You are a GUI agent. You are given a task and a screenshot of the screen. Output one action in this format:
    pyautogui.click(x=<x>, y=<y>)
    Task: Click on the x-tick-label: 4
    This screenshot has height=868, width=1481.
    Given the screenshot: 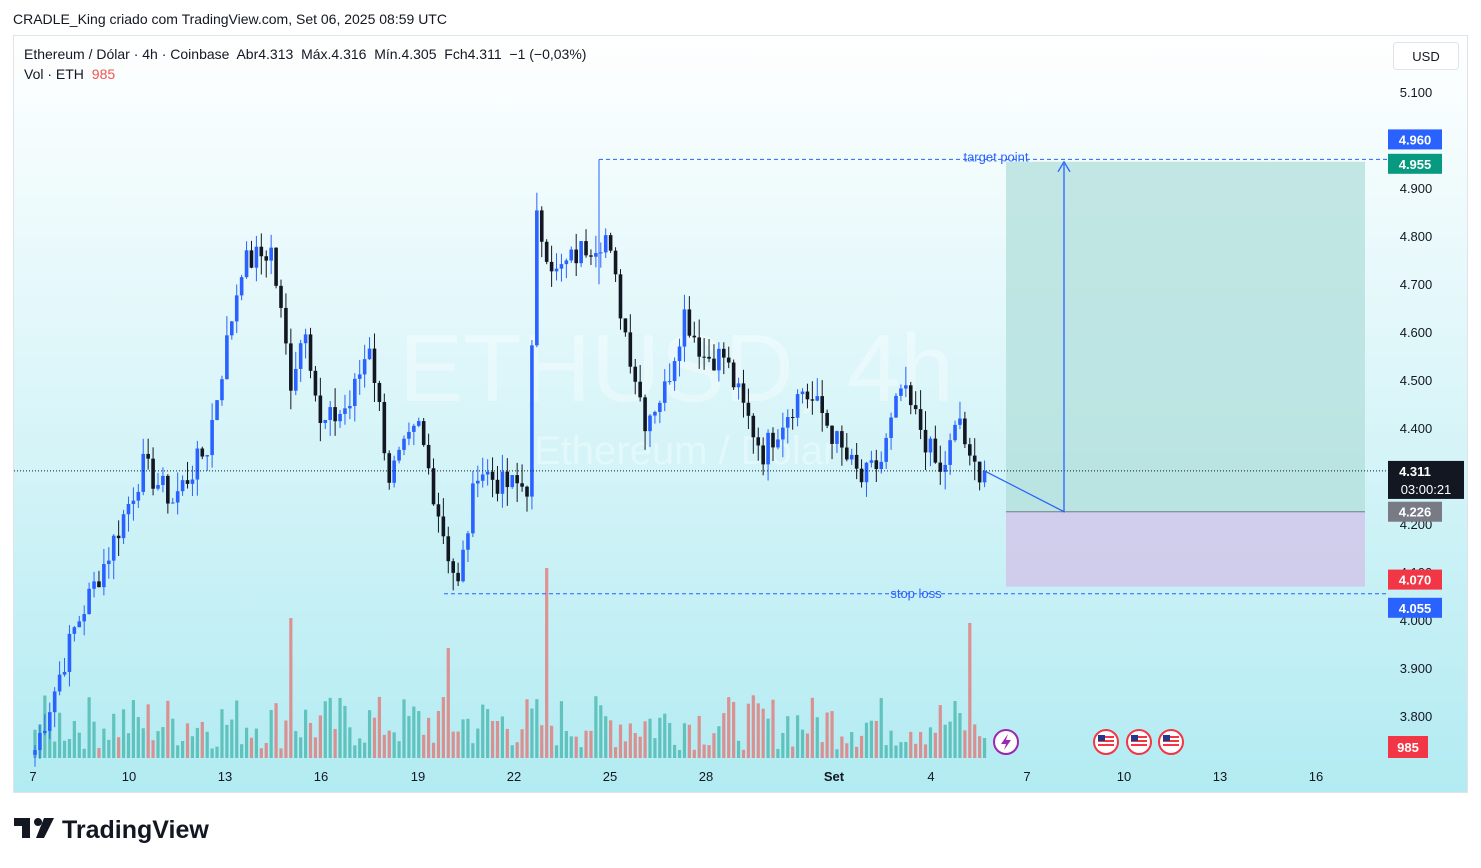 What is the action you would take?
    pyautogui.click(x=930, y=776)
    